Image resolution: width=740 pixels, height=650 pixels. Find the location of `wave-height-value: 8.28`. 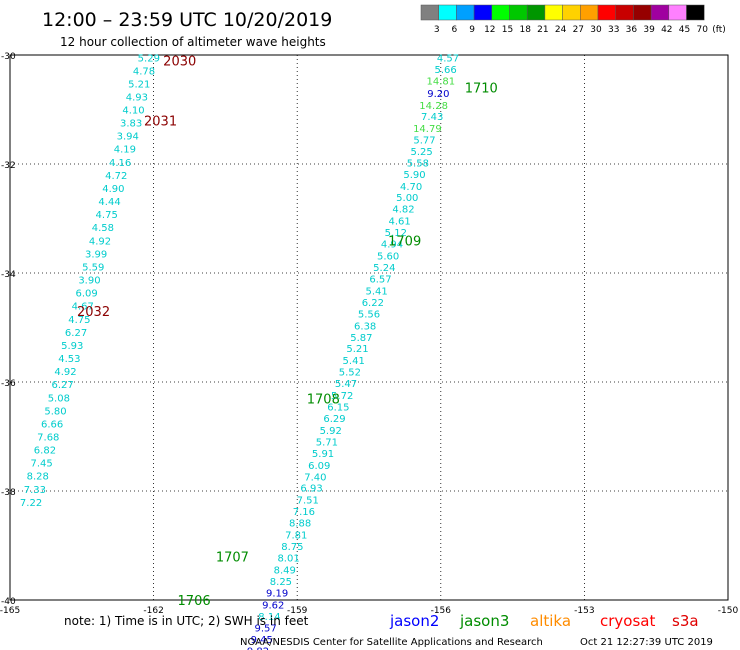

wave-height-value: 8.28 is located at coordinates (38, 477).